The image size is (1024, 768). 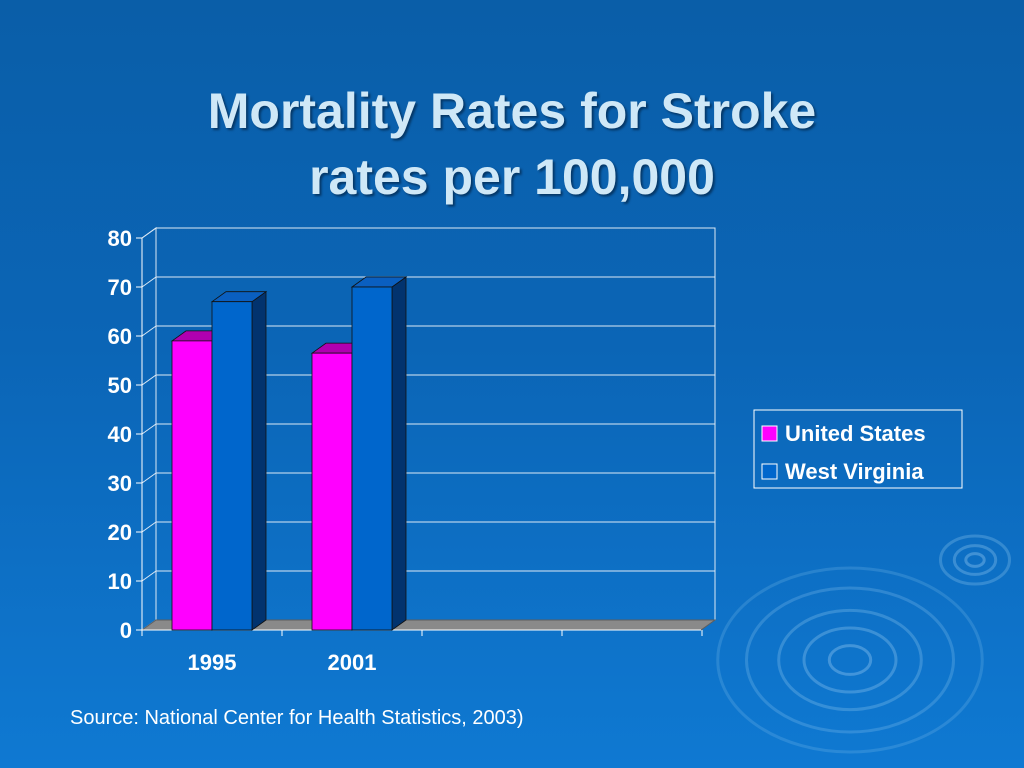 What do you see at coordinates (120, 385) in the screenshot?
I see `y-tick-label: 50` at bounding box center [120, 385].